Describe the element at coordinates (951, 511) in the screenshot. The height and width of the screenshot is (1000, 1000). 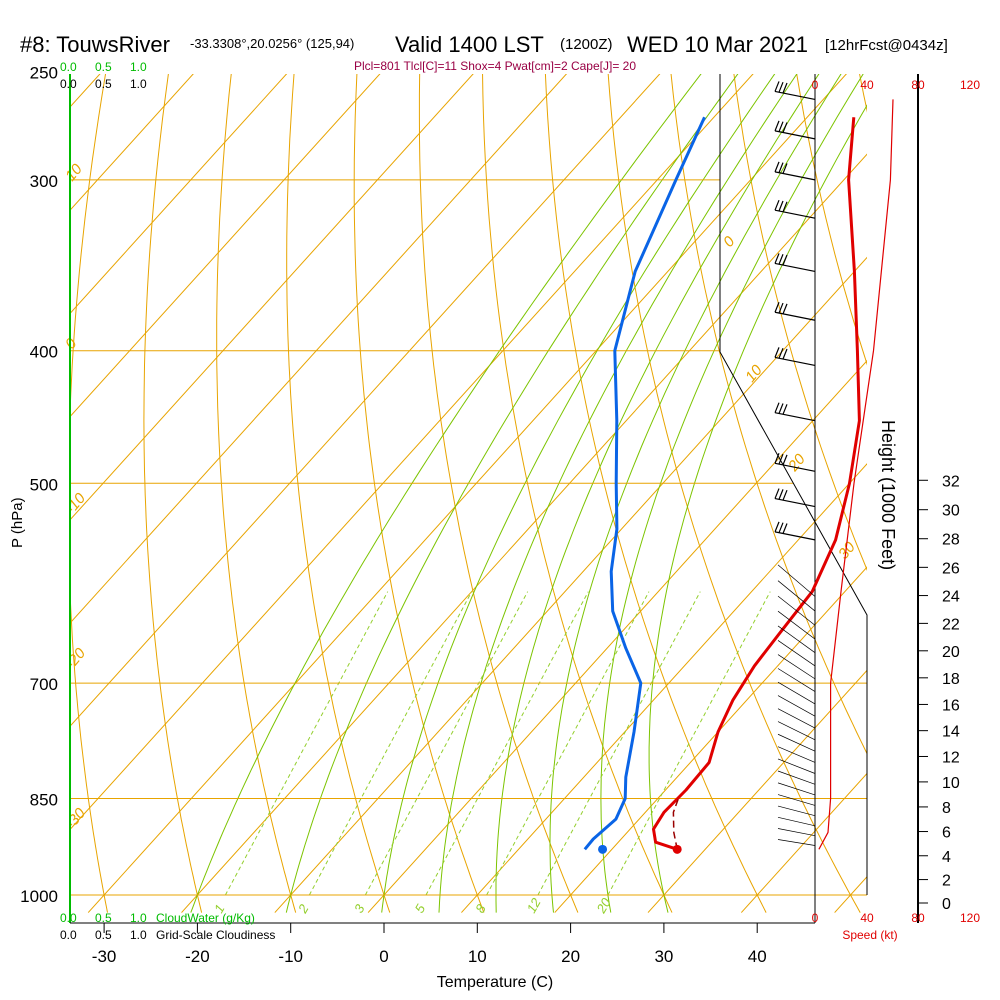
I see `height-tick-label: 30` at that location.